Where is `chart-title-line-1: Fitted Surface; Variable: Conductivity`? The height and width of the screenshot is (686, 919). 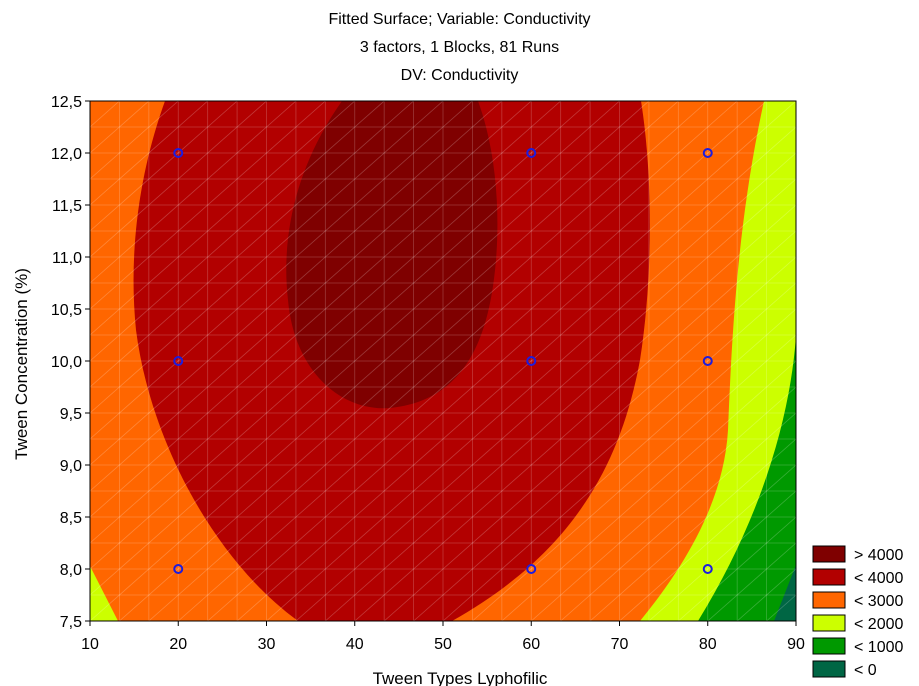
chart-title-line-1: Fitted Surface; Variable: Conductivity is located at coordinates (459, 19).